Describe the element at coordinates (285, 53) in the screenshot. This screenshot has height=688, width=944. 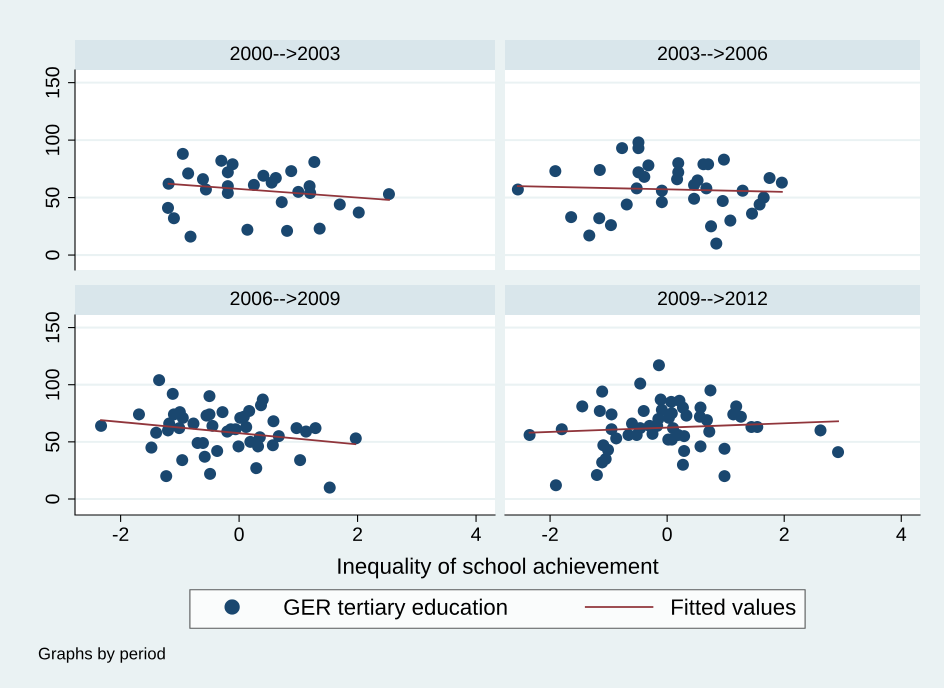
I see `chart-title: 2000-->2003` at that location.